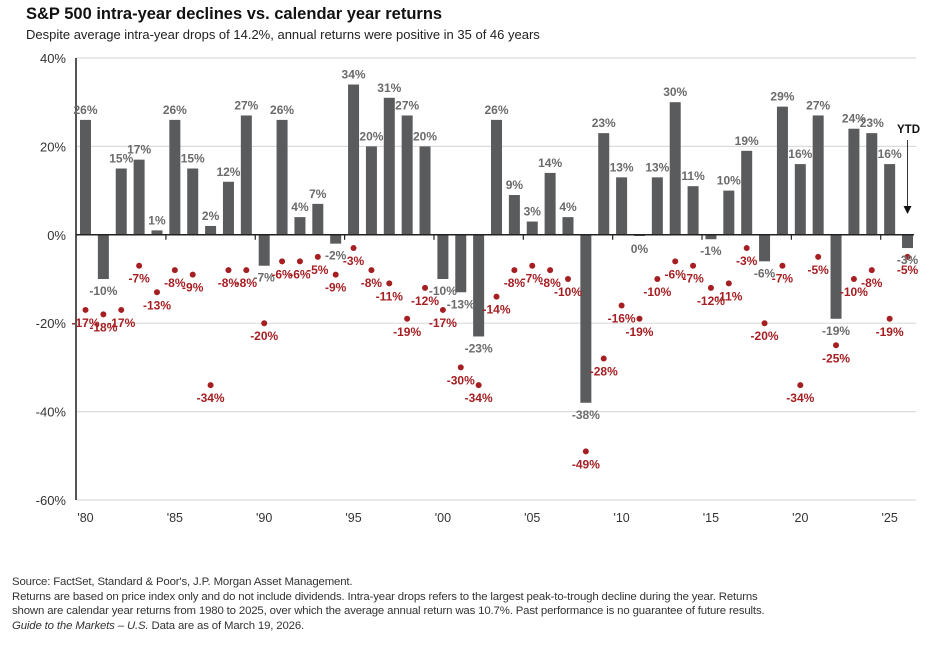 The width and height of the screenshot is (941, 650). I want to click on x-tick-label: '95, so click(353, 518).